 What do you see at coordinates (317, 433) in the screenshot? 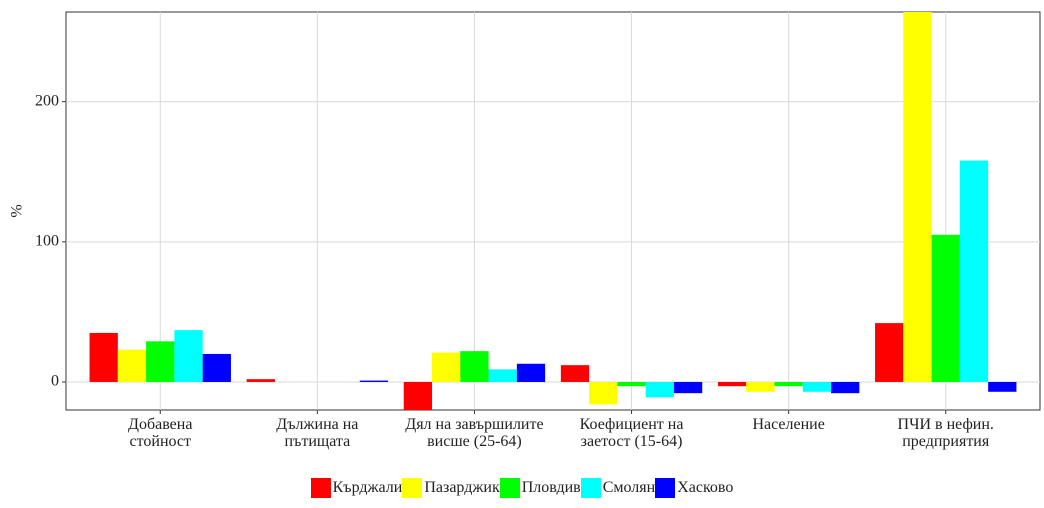
I see `x-tick-label: Дължина на пътищата` at bounding box center [317, 433].